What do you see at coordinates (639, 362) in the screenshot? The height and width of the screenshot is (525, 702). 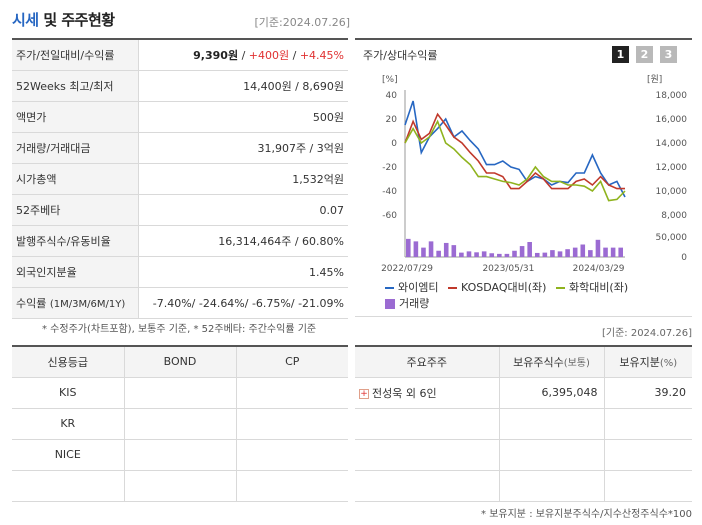 I see `column-header-label: 보유지분` at bounding box center [639, 362].